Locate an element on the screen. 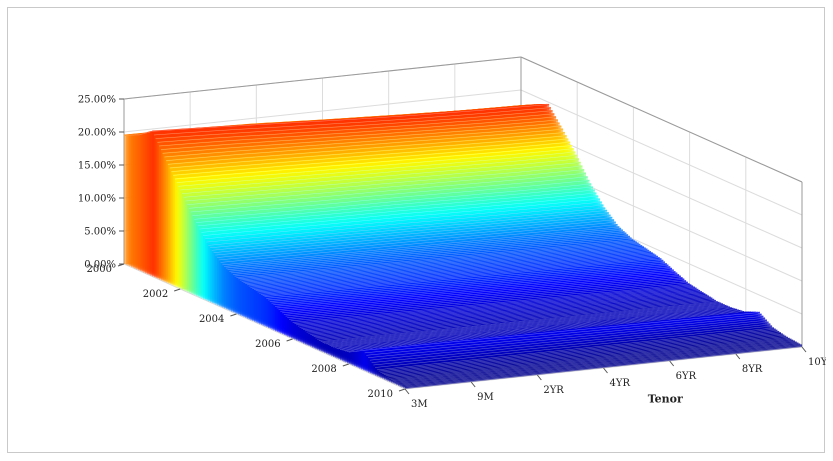 The width and height of the screenshot is (833, 461). year-tick-label: 2010 is located at coordinates (380, 394).